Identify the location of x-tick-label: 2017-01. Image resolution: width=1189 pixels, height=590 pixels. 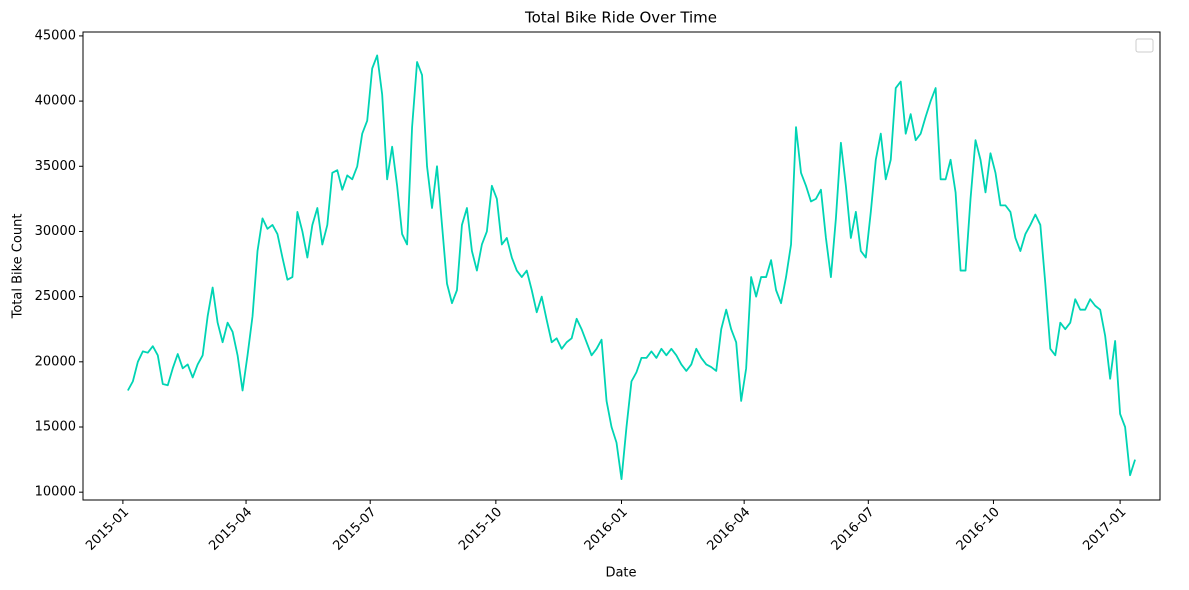
(1104, 529).